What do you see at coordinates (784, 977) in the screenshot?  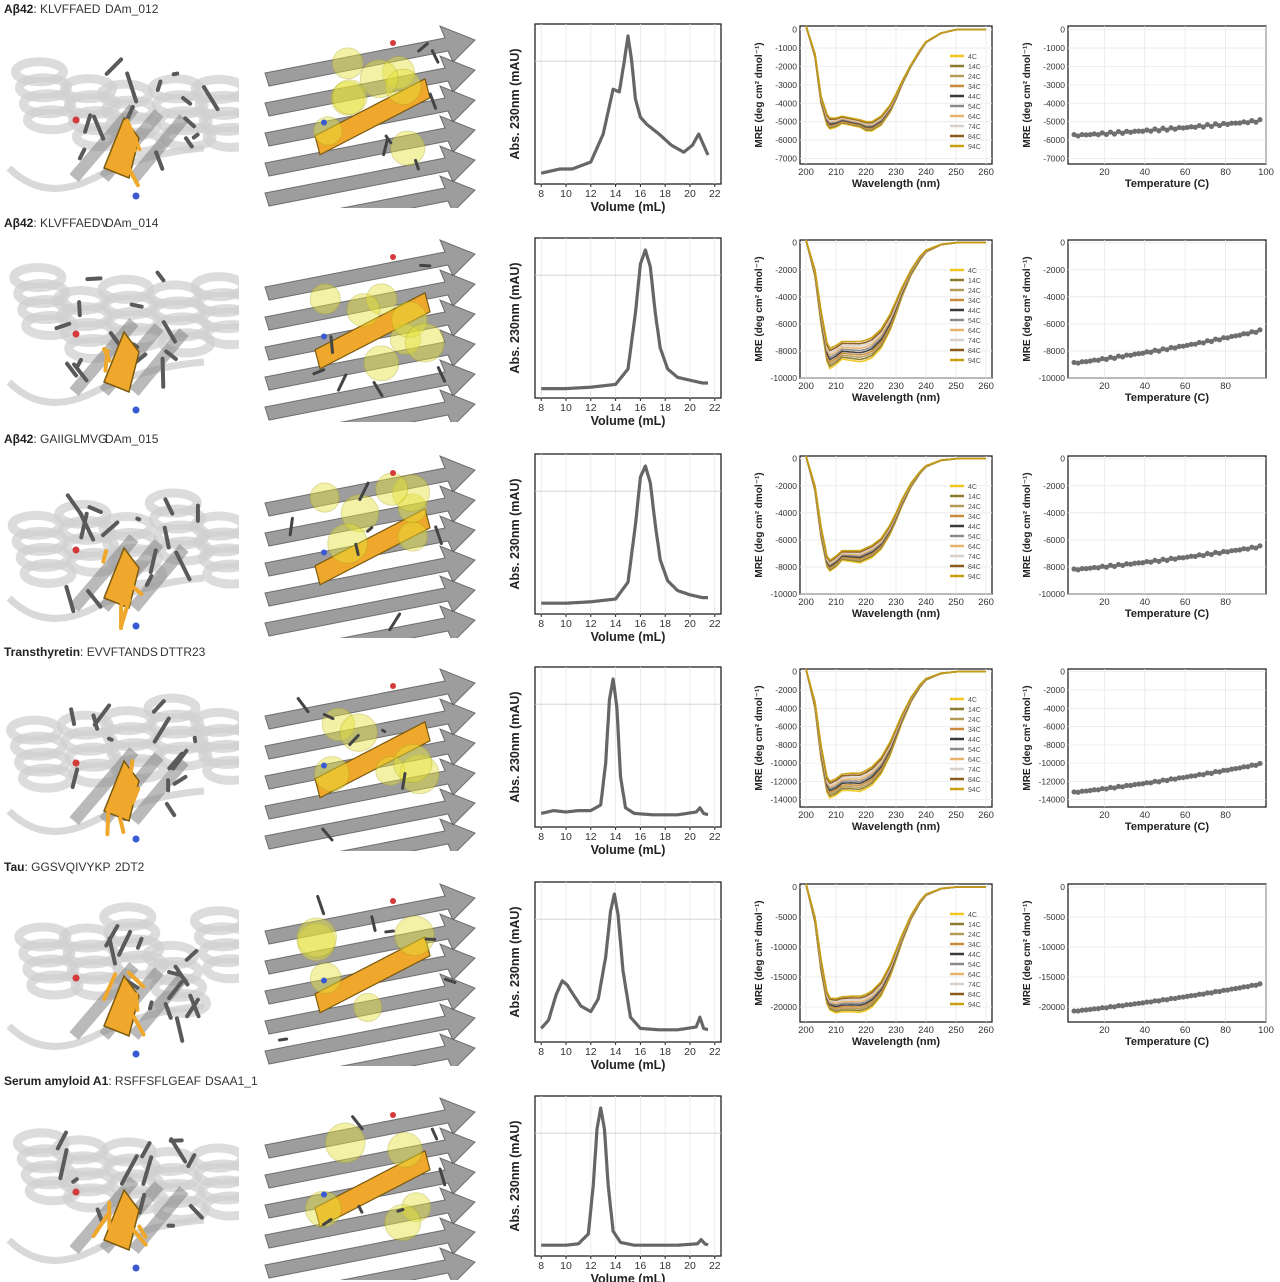 I see `y-tick-label: -15000` at bounding box center [784, 977].